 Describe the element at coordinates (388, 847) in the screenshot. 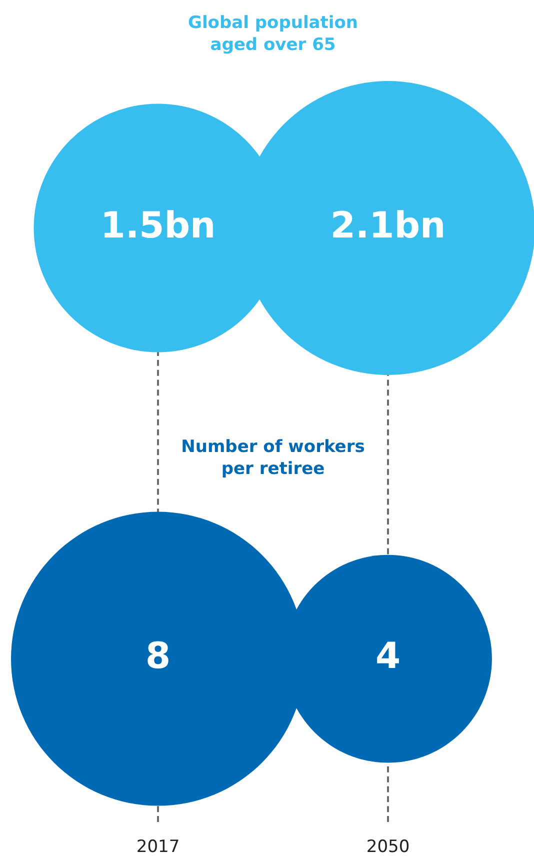

I see `category-label: 2050` at that location.